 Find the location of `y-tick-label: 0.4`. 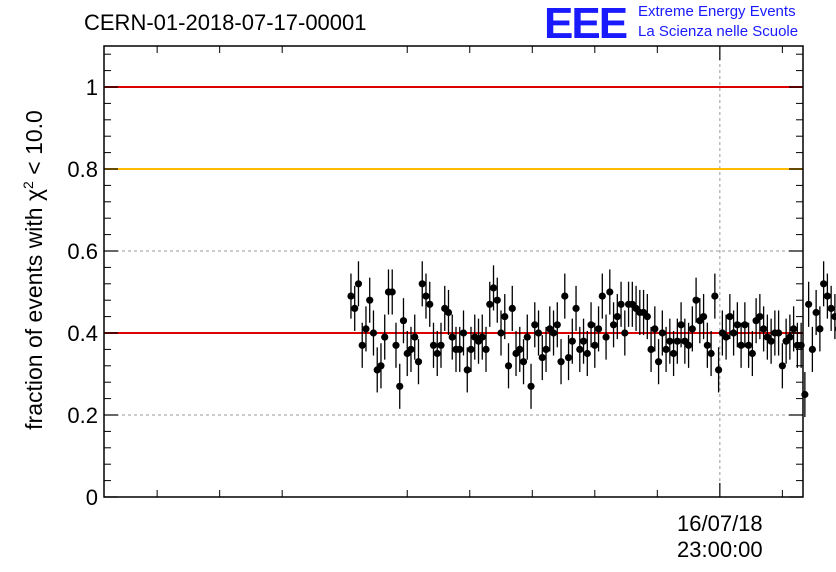

y-tick-label: 0.4 is located at coordinates (82, 333).